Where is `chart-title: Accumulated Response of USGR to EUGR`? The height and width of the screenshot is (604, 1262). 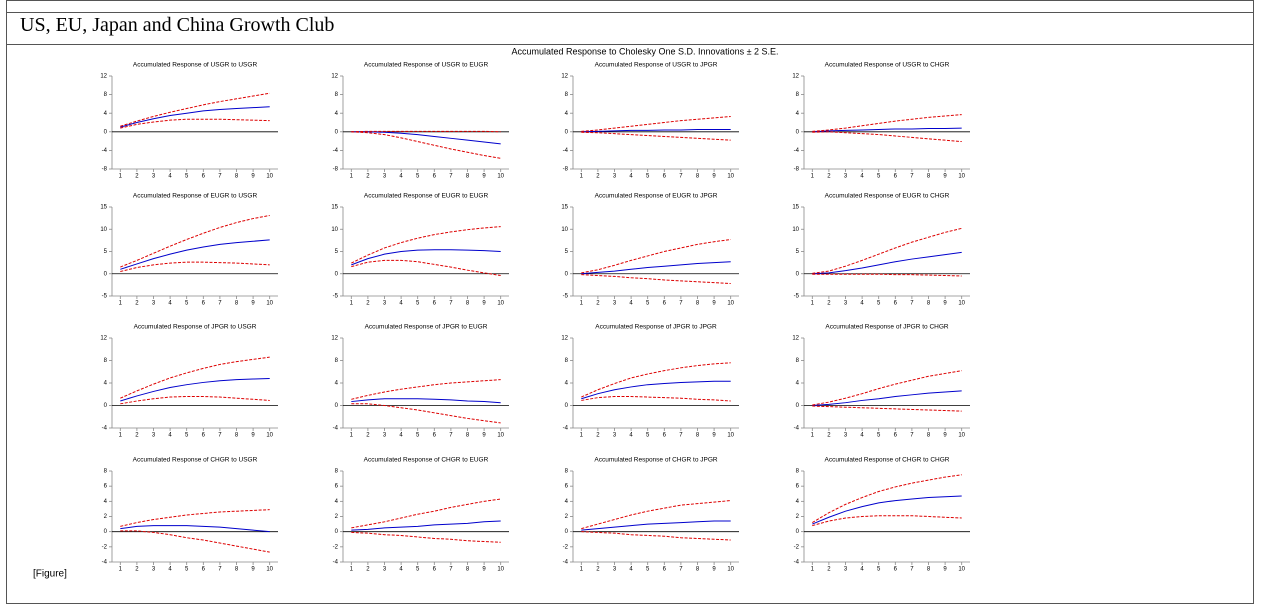 chart-title: Accumulated Response of USGR to EUGR is located at coordinates (426, 65).